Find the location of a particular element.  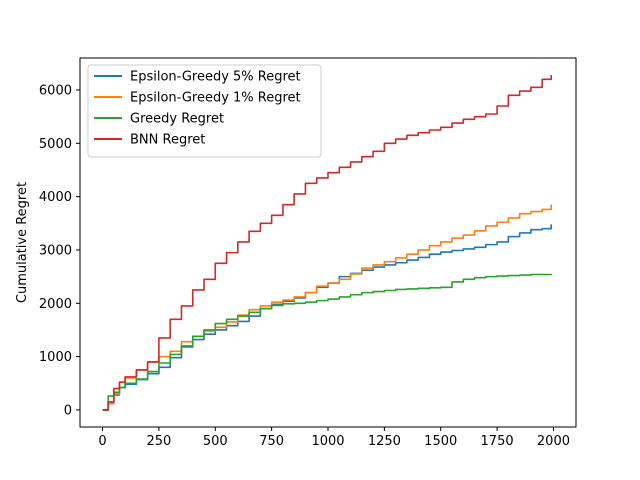

legend-label-1: Epsilon-Greedy 1% Regret is located at coordinates (215, 98).